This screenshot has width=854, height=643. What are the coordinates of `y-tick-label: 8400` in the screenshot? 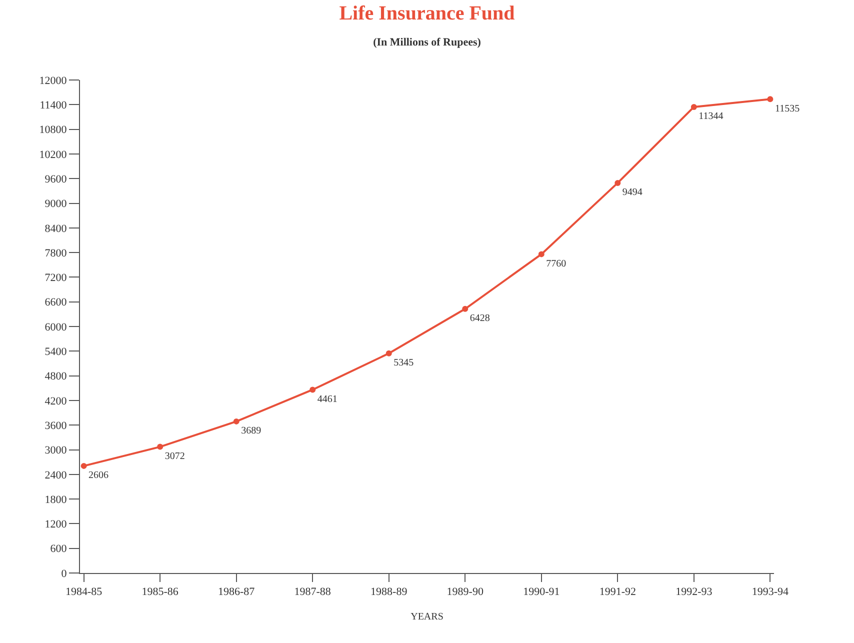 It's located at (56, 228).